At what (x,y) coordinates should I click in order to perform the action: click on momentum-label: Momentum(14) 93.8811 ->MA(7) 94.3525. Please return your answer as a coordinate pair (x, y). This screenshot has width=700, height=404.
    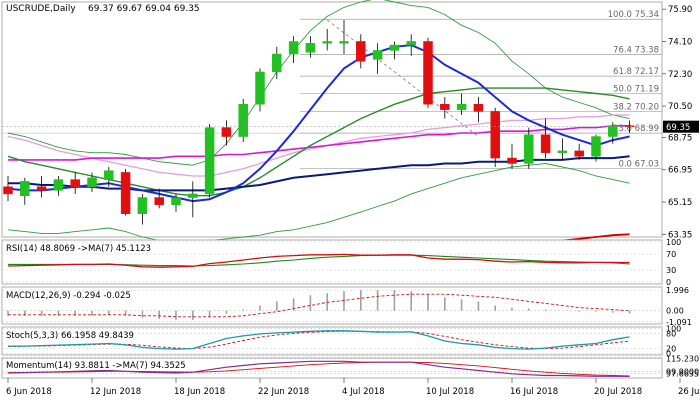
    Looking at the image, I should click on (96, 366).